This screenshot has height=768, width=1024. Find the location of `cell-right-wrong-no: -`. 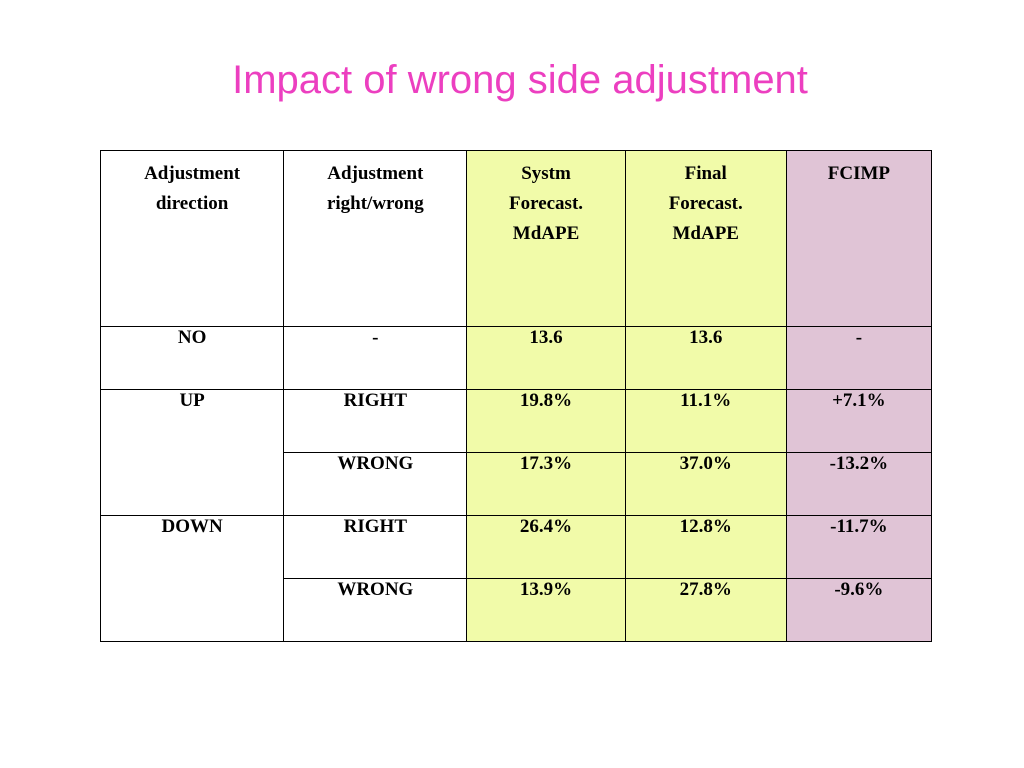

cell-right-wrong-no: - is located at coordinates (375, 358).